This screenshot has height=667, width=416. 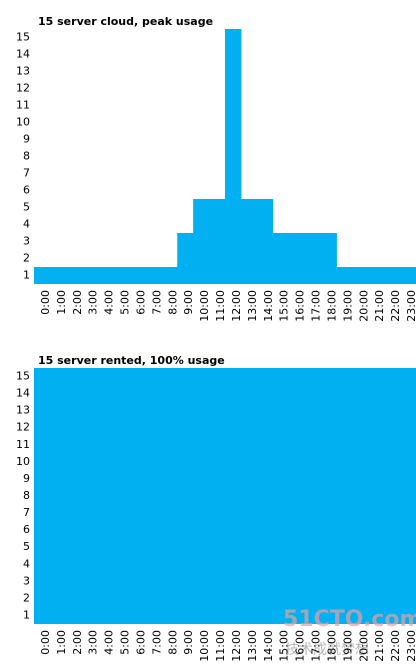 I want to click on x-tick-label: 19:00, so click(x=347, y=306).